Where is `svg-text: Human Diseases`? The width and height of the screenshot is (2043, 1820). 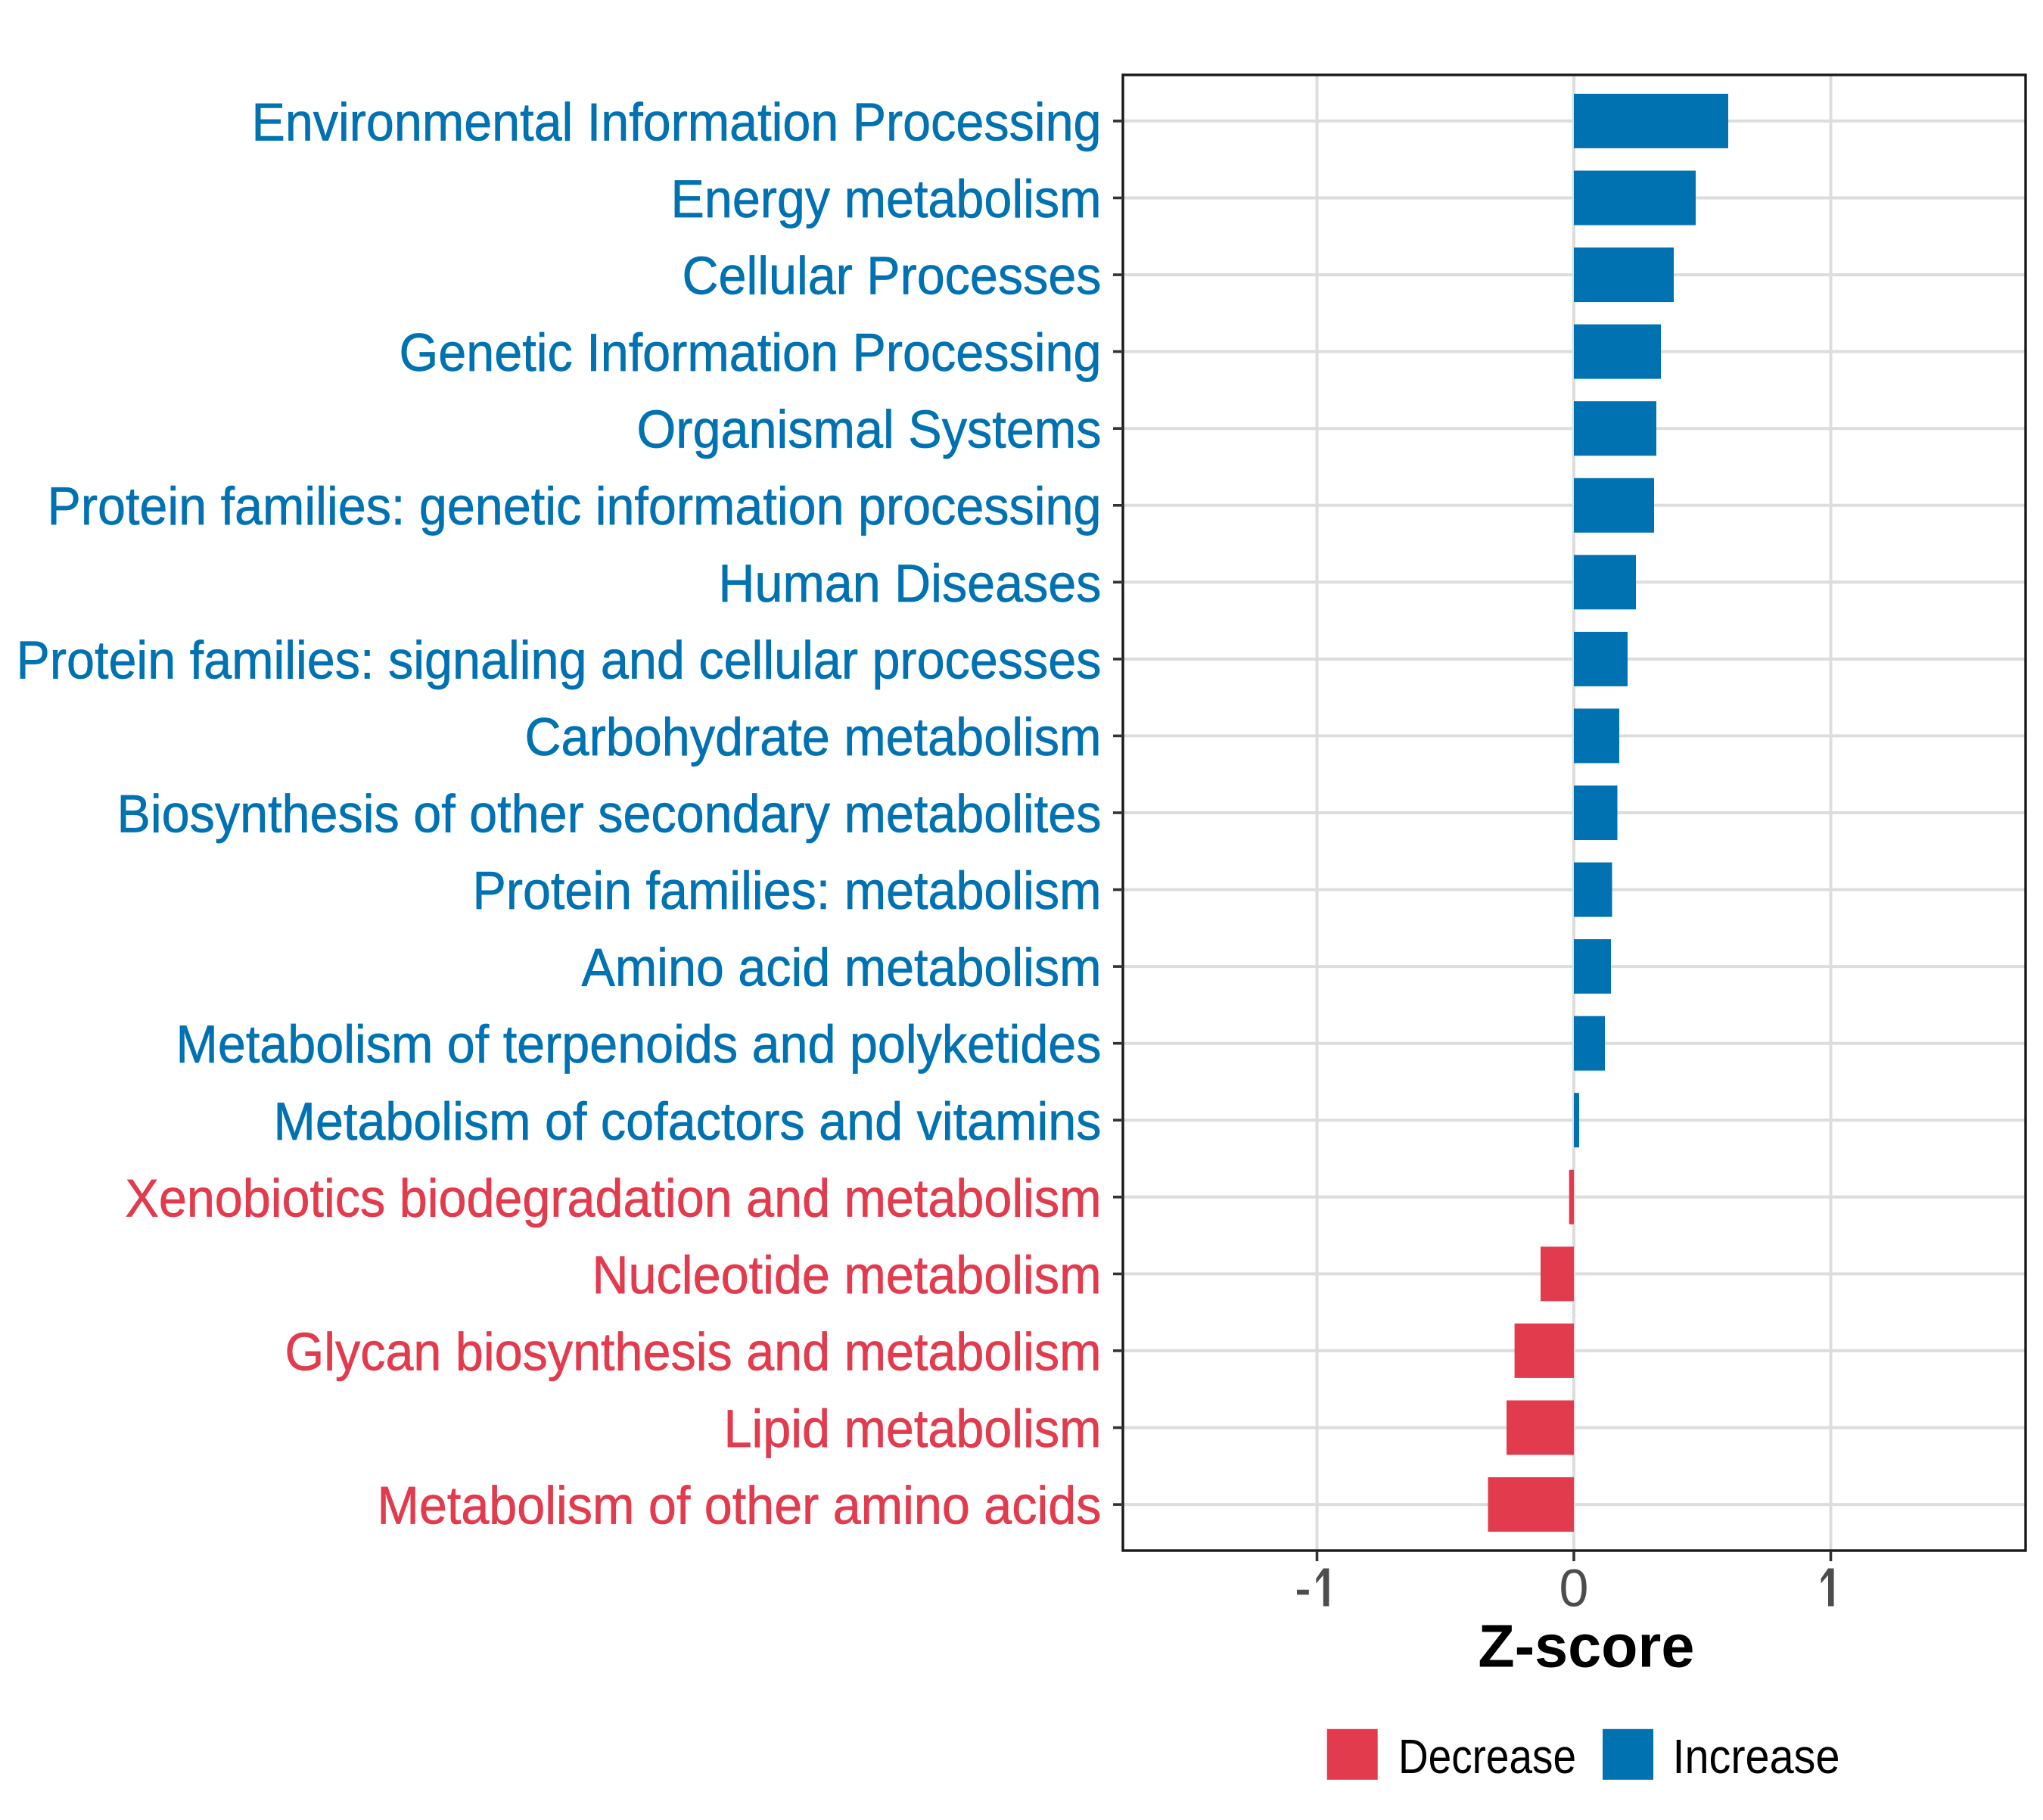 svg-text: Human Diseases is located at coordinates (911, 583).